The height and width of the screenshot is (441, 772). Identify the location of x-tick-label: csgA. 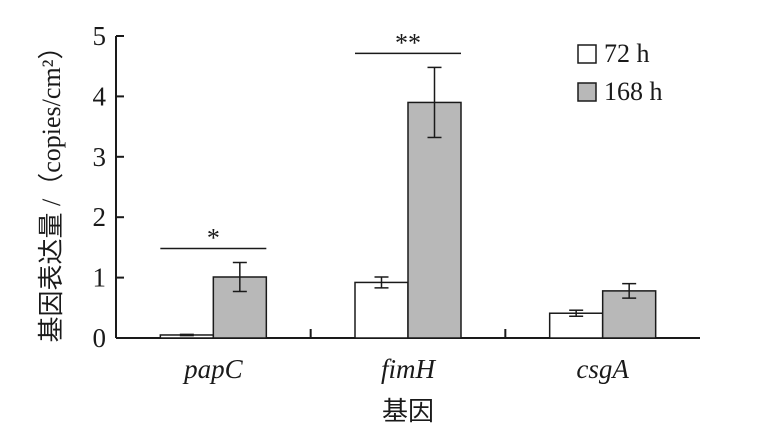
(602, 369).